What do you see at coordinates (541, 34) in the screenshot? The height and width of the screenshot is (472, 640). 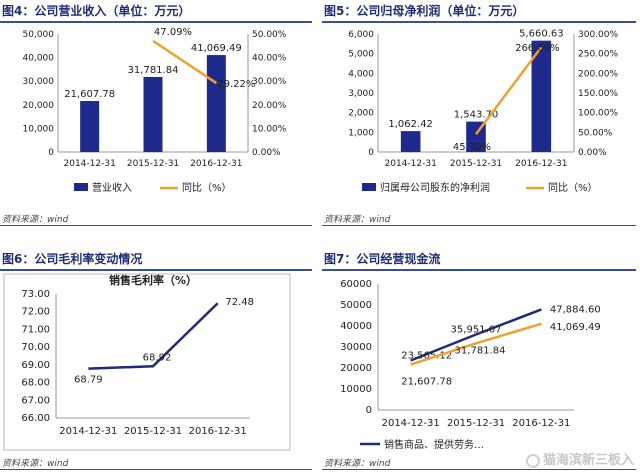 I see `bar-data-label: 5,660.63` at bounding box center [541, 34].